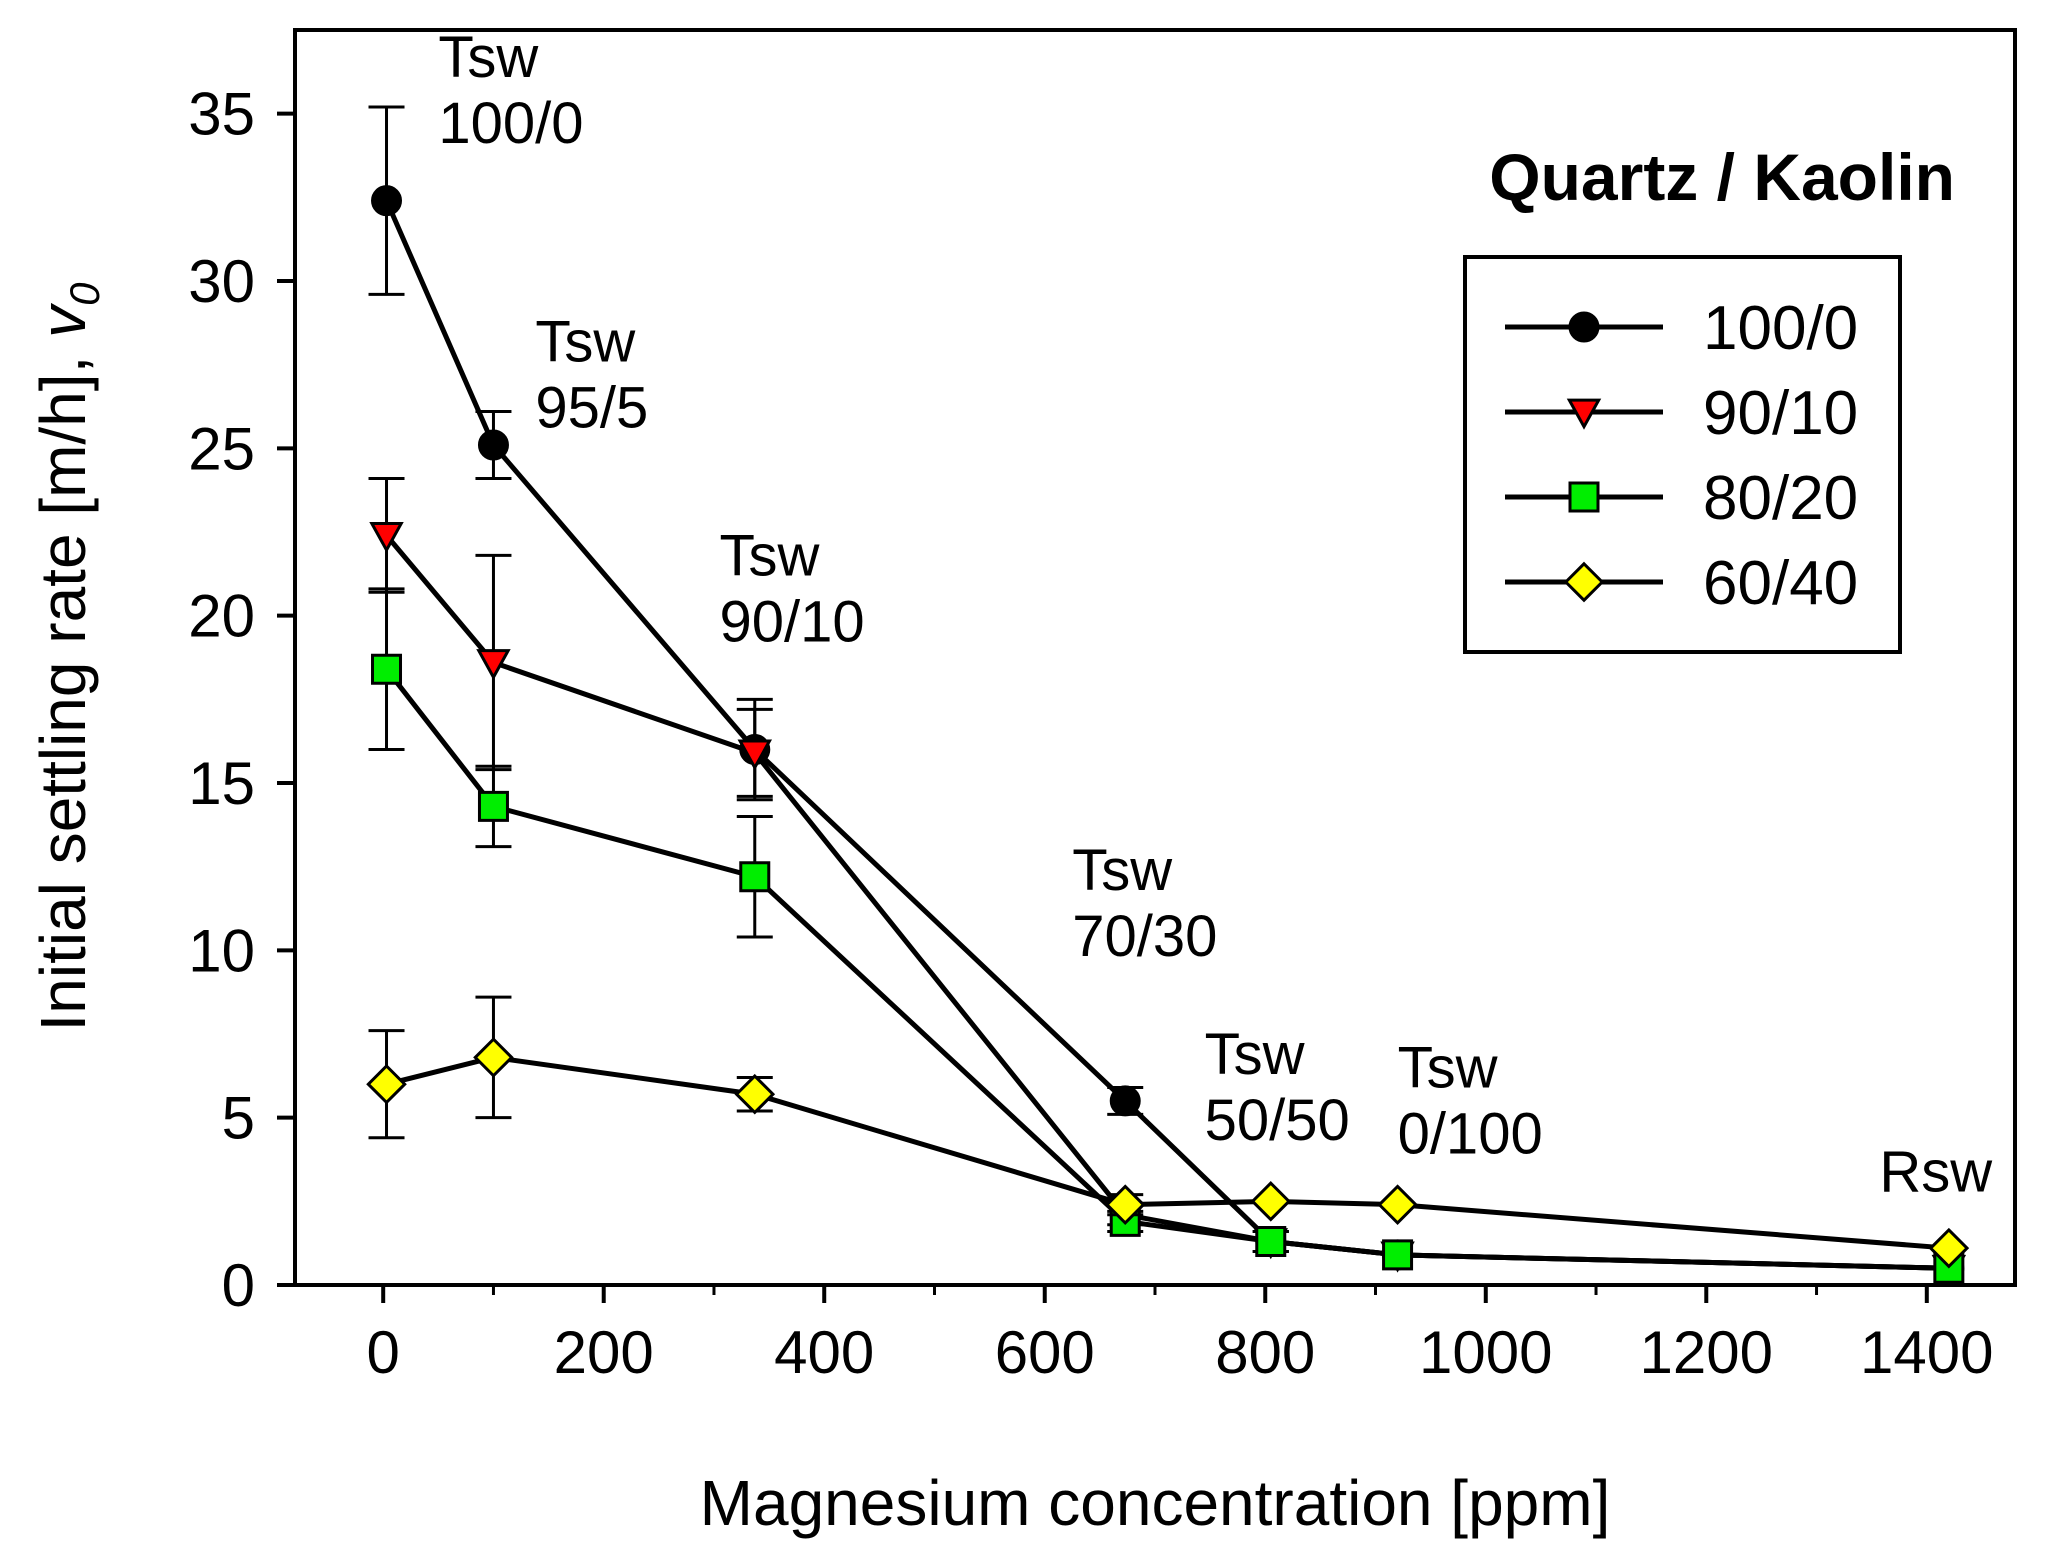 The height and width of the screenshot is (1551, 2050). I want to click on y-tick-label-5: 5, so click(238, 1118).